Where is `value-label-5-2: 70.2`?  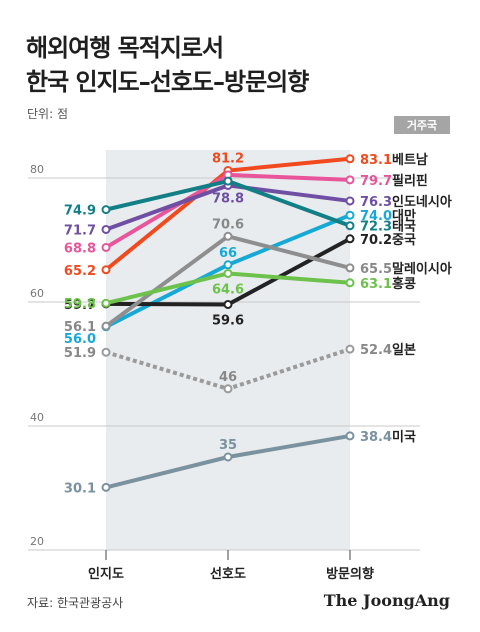
value-label-5-2: 70.2 is located at coordinates (376, 240).